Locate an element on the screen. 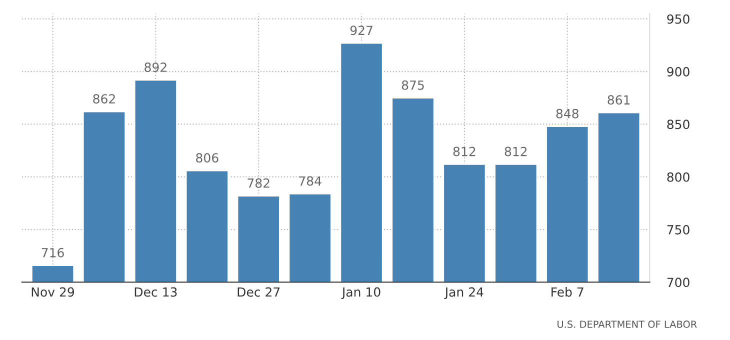 This screenshot has width=730, height=340. text: U.S. DEPARTMENT OF LABOR is located at coordinates (627, 324).